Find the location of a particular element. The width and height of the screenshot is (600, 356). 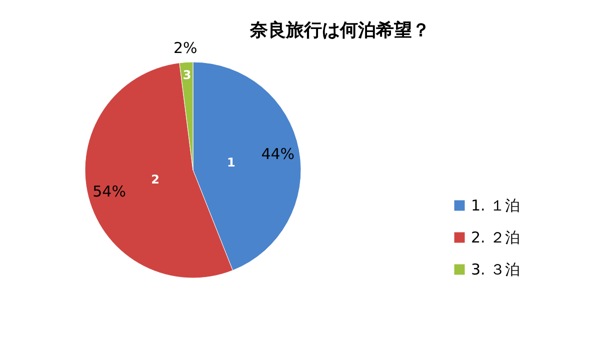

legend-label: 3. ３泊 is located at coordinates (495, 269).